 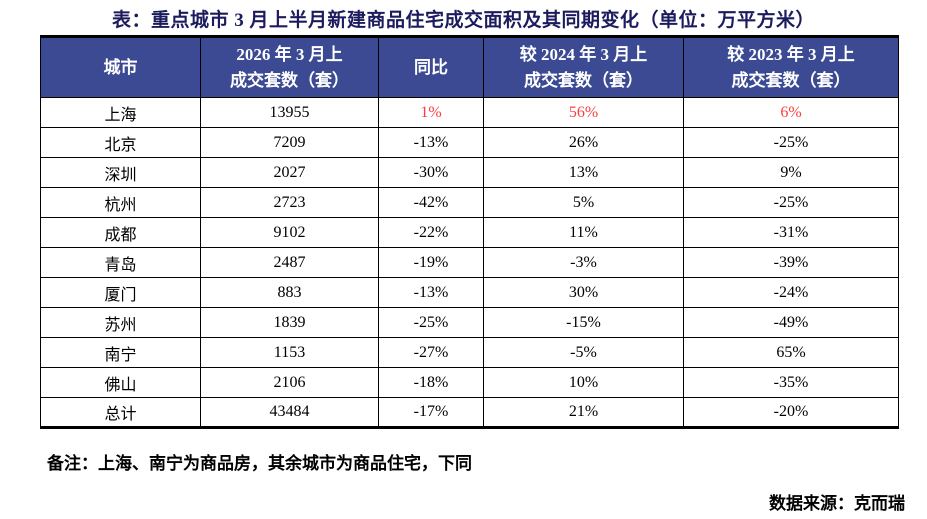 I want to click on count-cell: 9102, so click(x=289, y=232).